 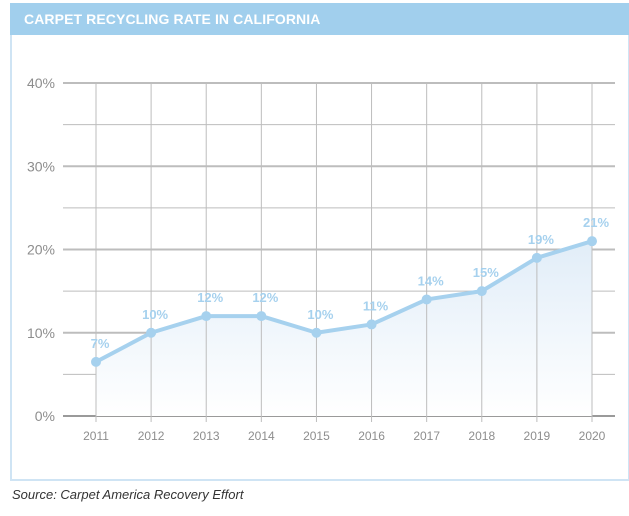 What do you see at coordinates (261, 436) in the screenshot?
I see `x-tick-label: 2014` at bounding box center [261, 436].